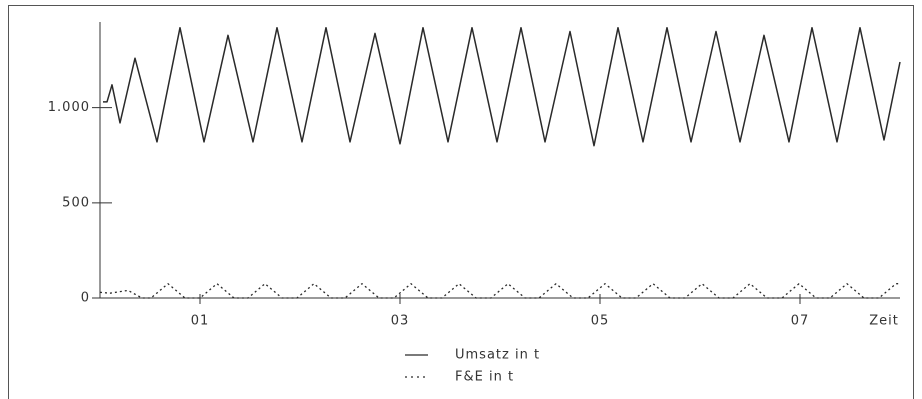 The height and width of the screenshot is (399, 922). I want to click on x-tick-label: 07, so click(800, 321).